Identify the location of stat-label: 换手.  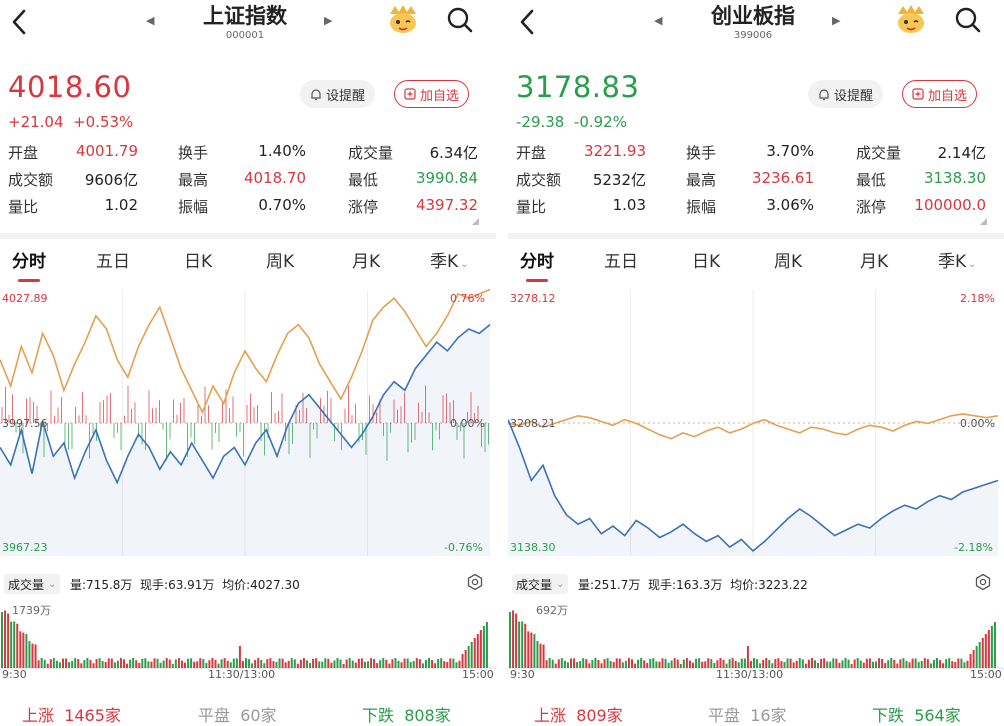
(701, 153).